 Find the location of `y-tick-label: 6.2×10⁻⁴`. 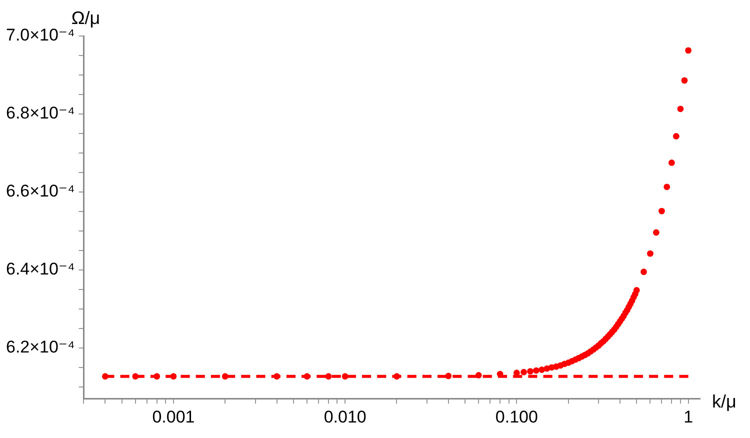

y-tick-label: 6.2×10⁻⁴ is located at coordinates (40, 347).